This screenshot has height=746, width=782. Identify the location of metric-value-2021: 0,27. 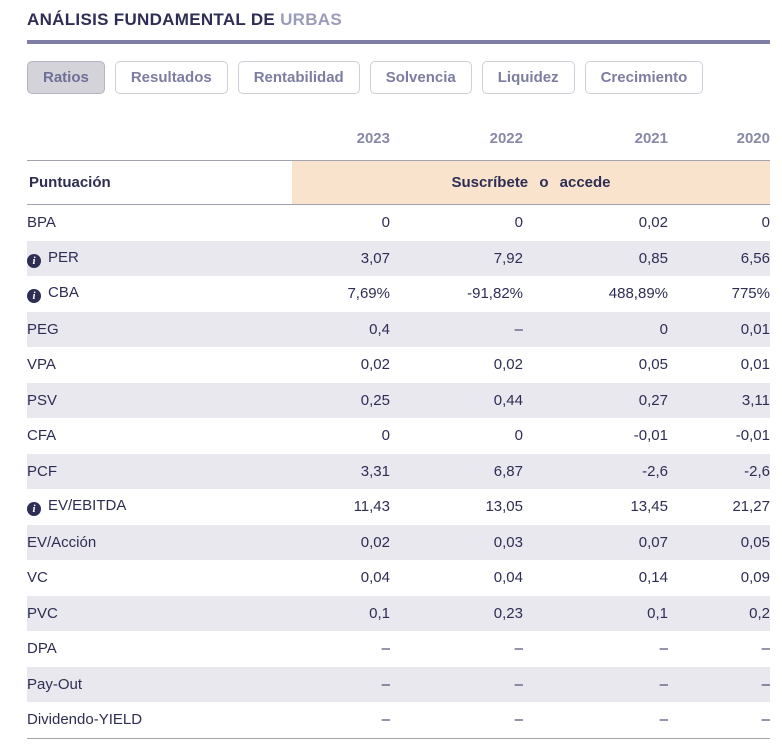
(653, 400).